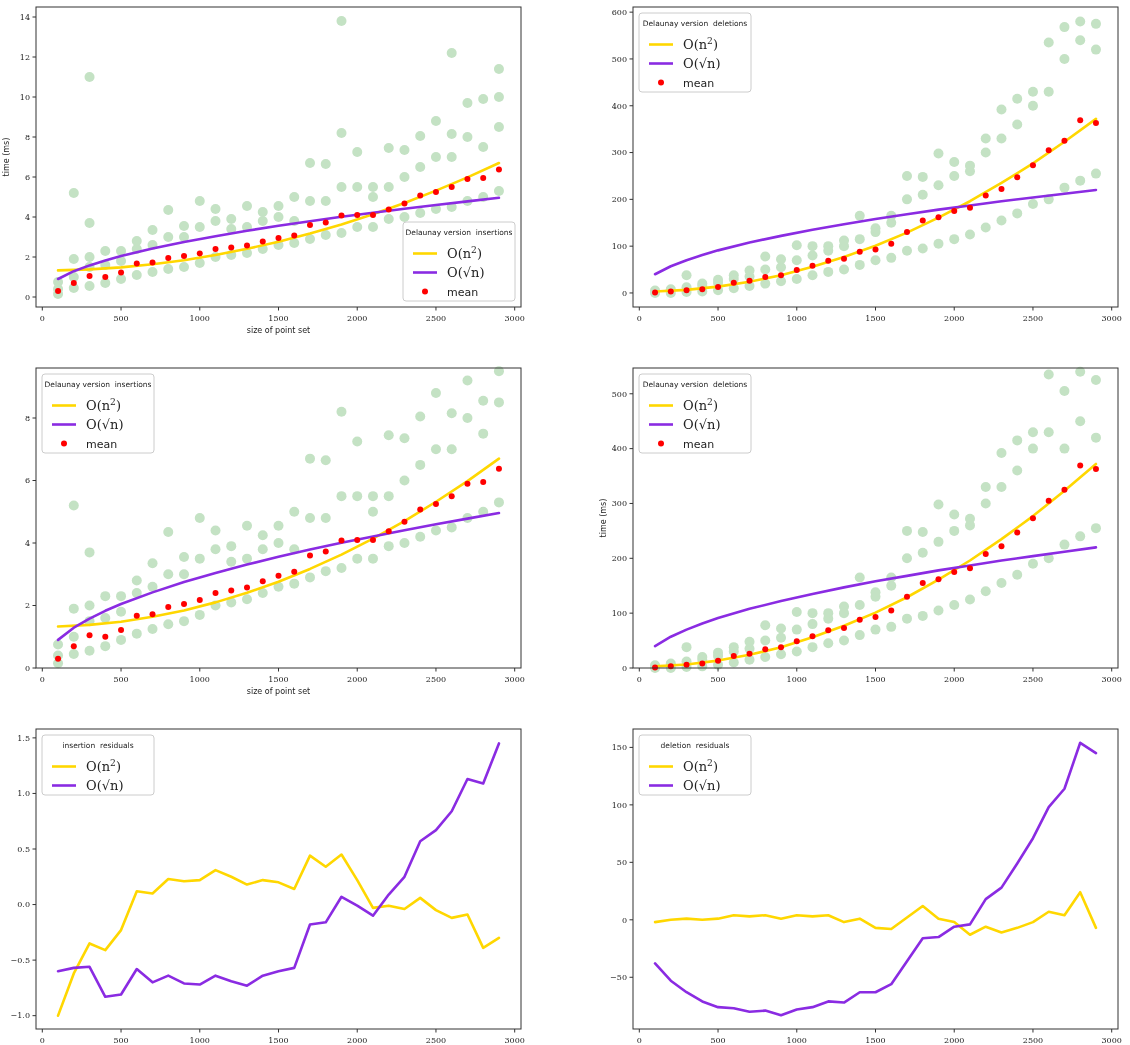 The height and width of the screenshot is (1045, 1130). I want to click on y-tick-label: 1.0, so click(23, 794).